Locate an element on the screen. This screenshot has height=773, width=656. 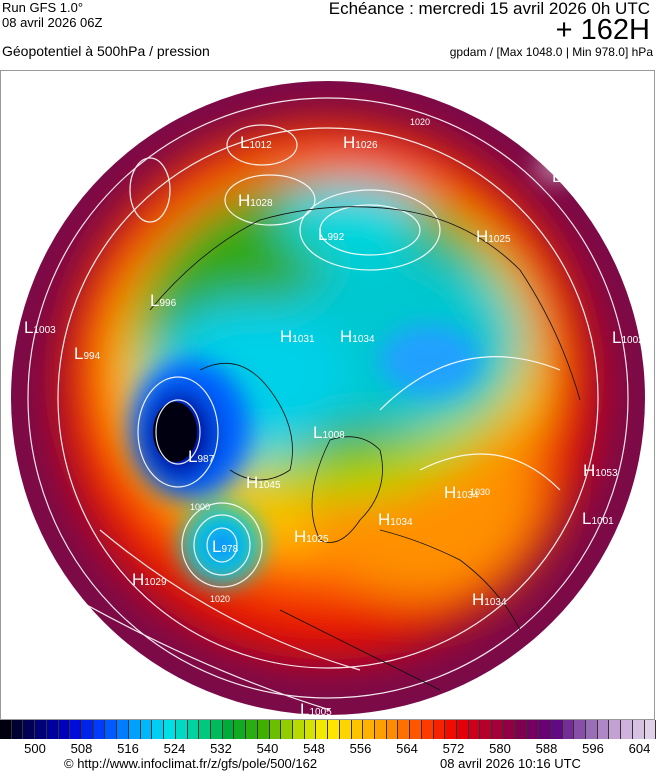
pressure-center: H1028 is located at coordinates (255, 200).